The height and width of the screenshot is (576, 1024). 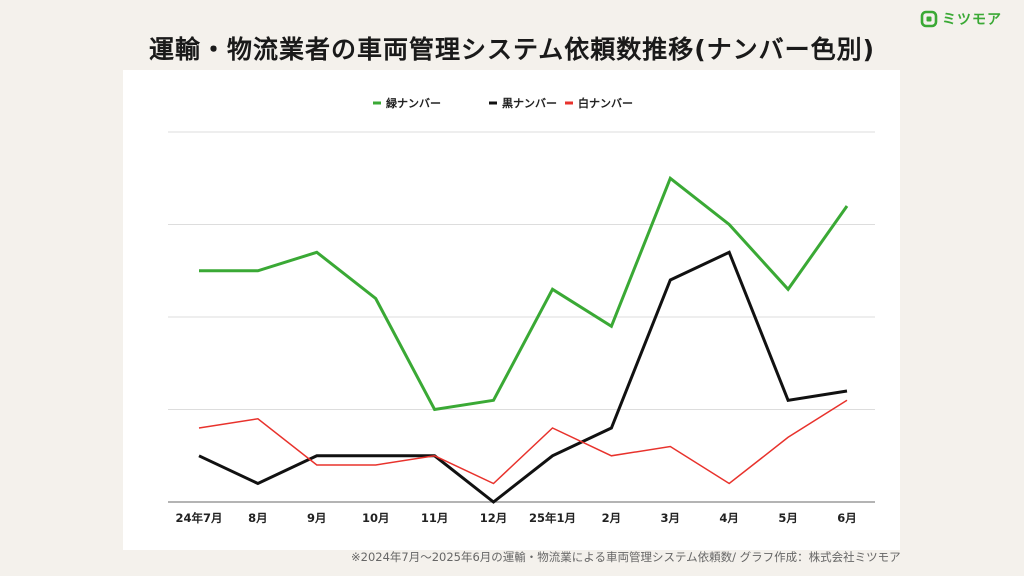 I want to click on brand-name: ミツモア, so click(x=972, y=20).